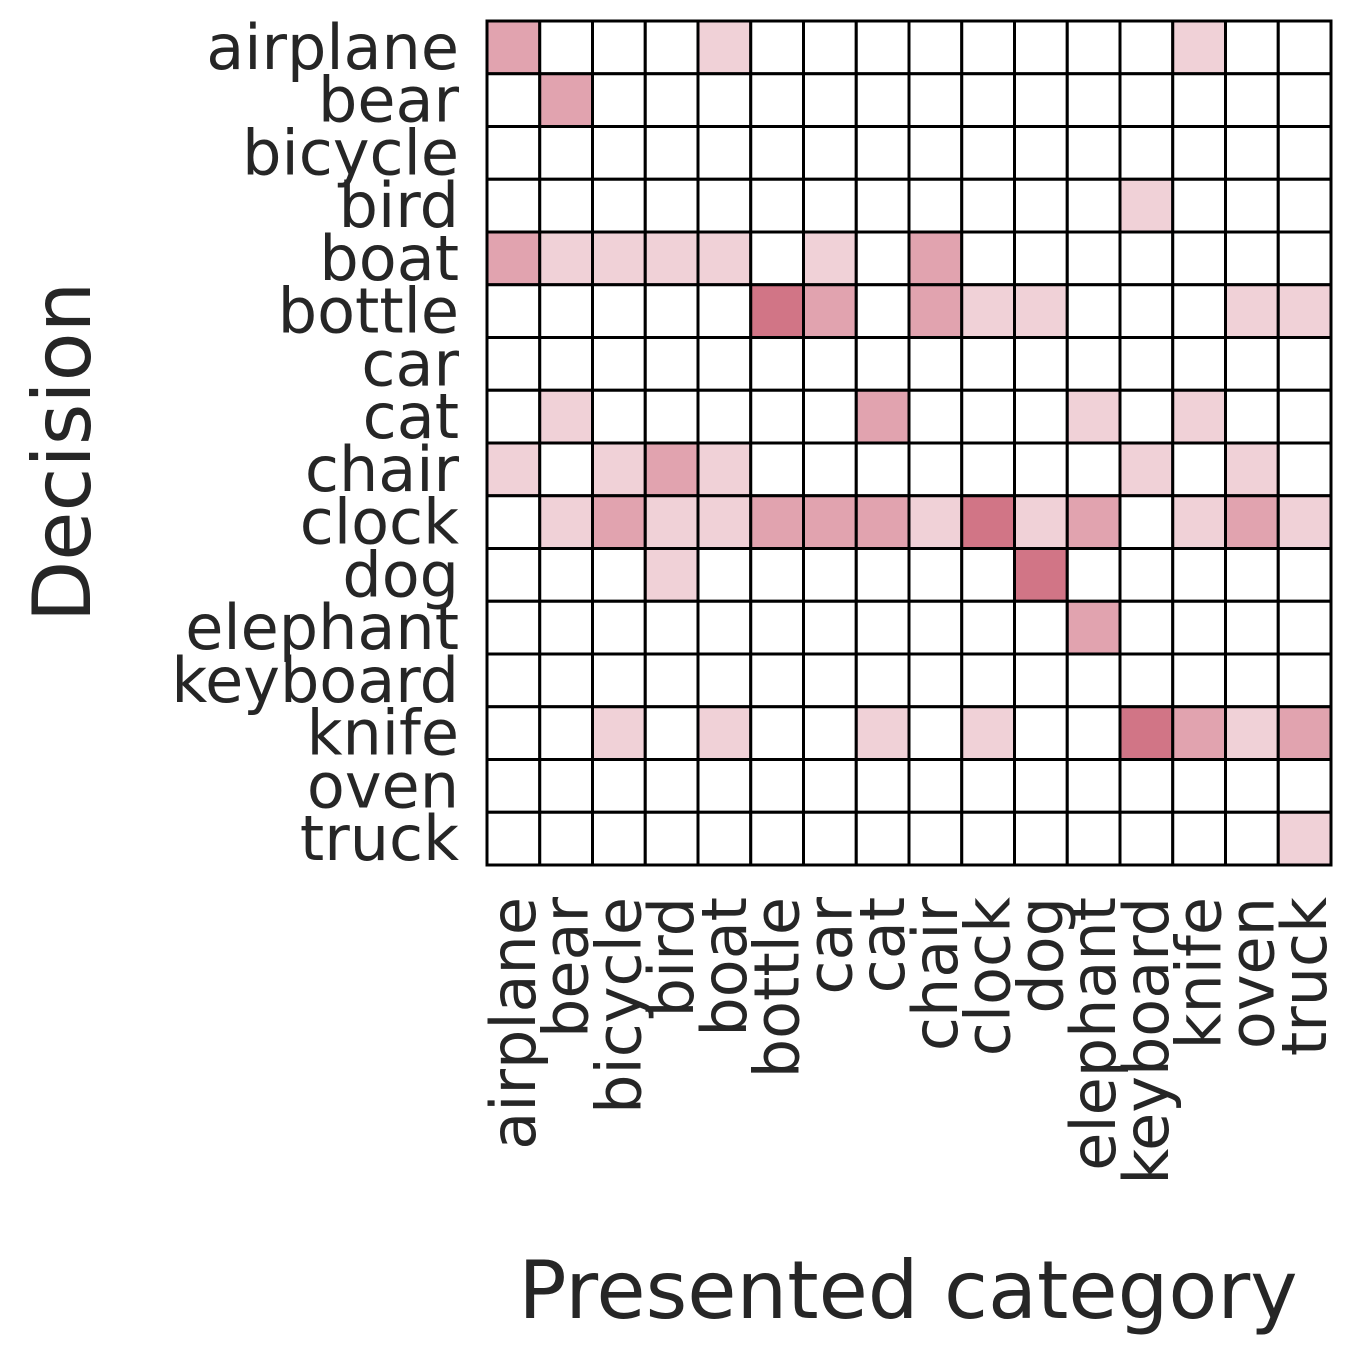 The image size is (1361, 1353). Describe the element at coordinates (882, 47) in the screenshot. I see `heatmap-cell-airplane-cat` at that location.